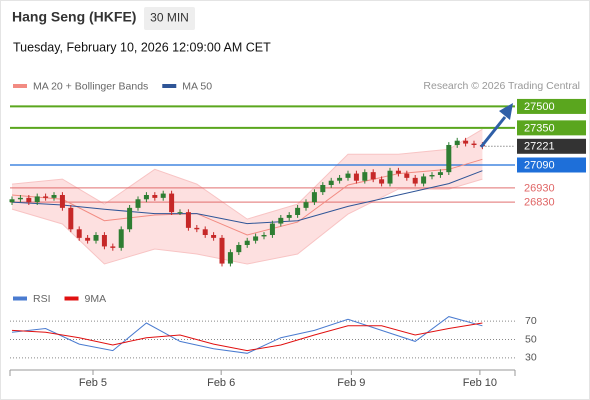  What do you see at coordinates (506, 111) in the screenshot?
I see `forecast-arrowhead` at bounding box center [506, 111].